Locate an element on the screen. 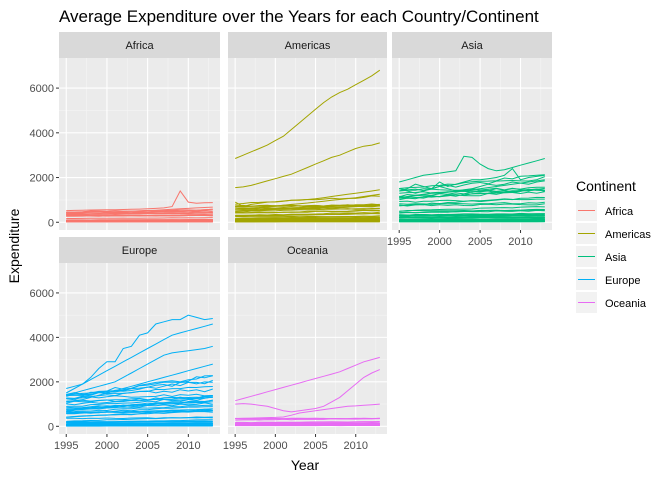 The width and height of the screenshot is (672, 480). legend-item: Europe is located at coordinates (608, 279).